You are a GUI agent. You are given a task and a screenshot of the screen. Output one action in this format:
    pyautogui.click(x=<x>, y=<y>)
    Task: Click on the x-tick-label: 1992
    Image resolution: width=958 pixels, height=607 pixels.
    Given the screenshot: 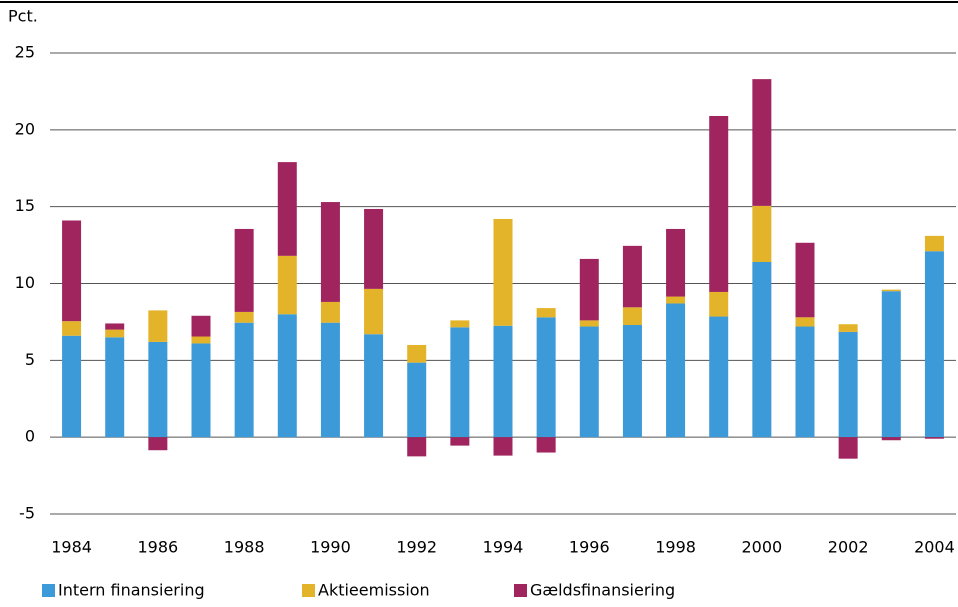 What is the action you would take?
    pyautogui.click(x=416, y=547)
    